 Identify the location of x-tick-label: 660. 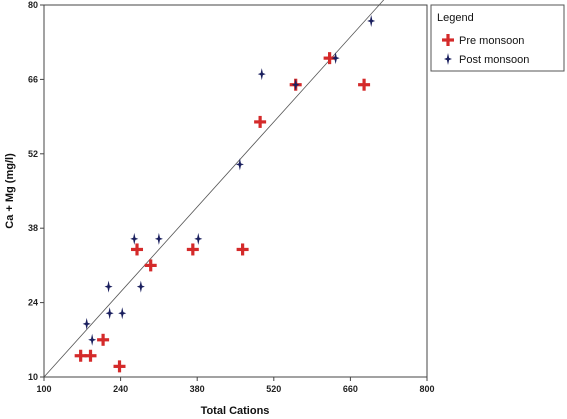
(350, 389).